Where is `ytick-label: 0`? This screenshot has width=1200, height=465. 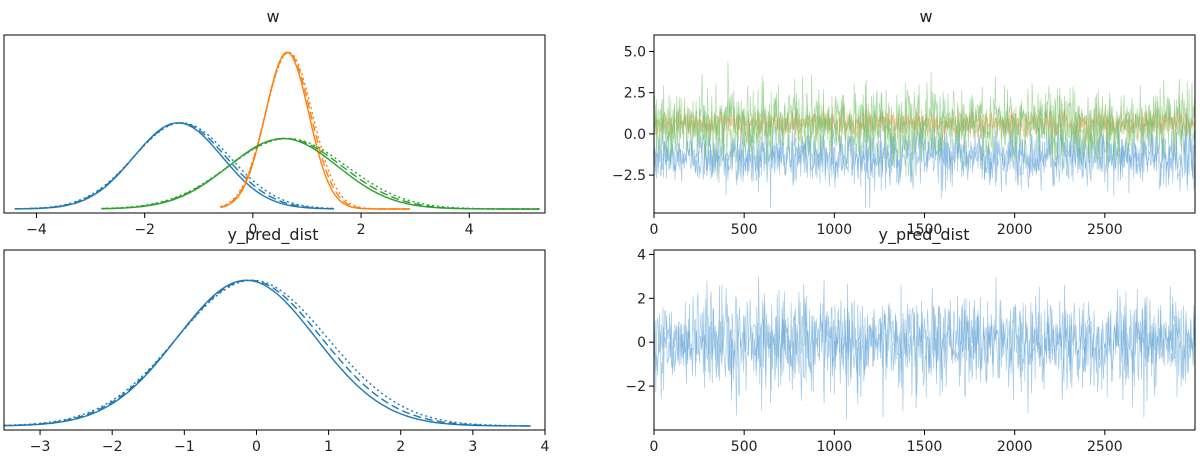
ytick-label: 0 is located at coordinates (641, 343).